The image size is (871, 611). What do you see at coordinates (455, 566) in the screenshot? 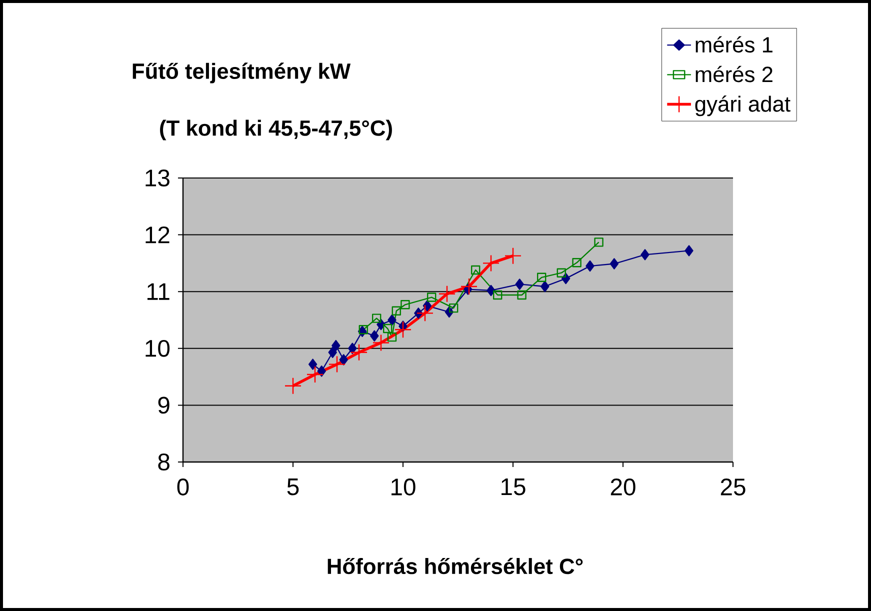
I see `x-axis-title: Hőforrás hőmérséklet C°` at bounding box center [455, 566].